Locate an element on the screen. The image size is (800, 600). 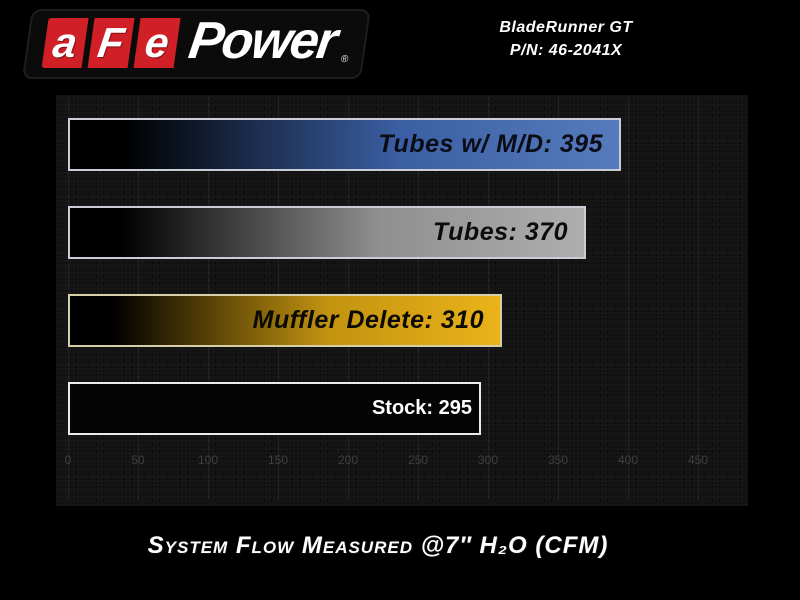
x-tick-label: 450 is located at coordinates (698, 460).